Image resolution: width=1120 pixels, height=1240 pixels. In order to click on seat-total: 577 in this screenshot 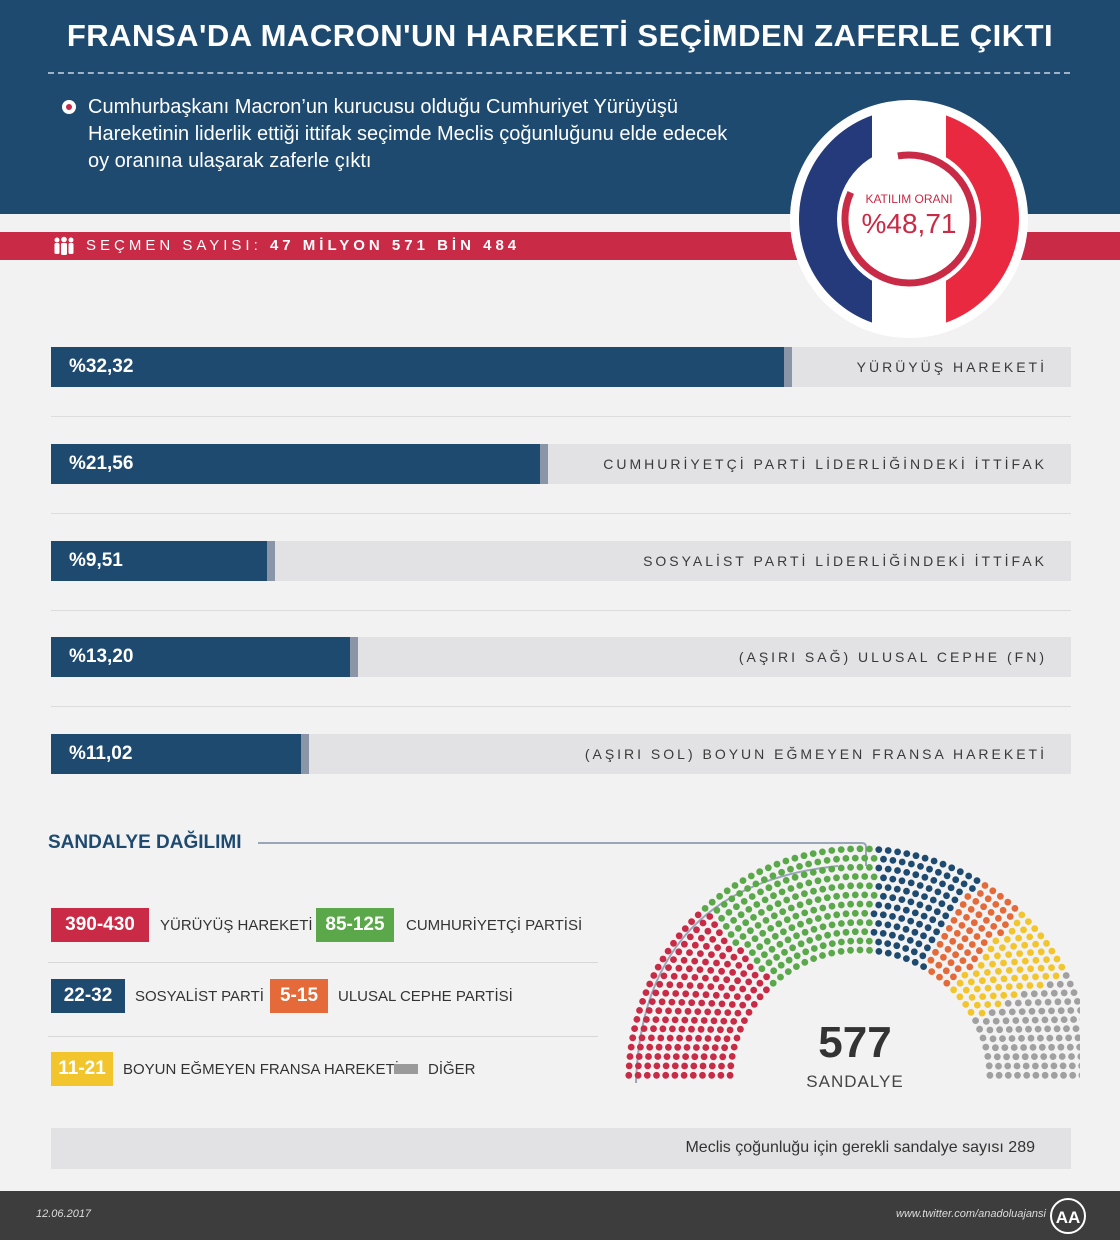, I will do `click(855, 1042)`.